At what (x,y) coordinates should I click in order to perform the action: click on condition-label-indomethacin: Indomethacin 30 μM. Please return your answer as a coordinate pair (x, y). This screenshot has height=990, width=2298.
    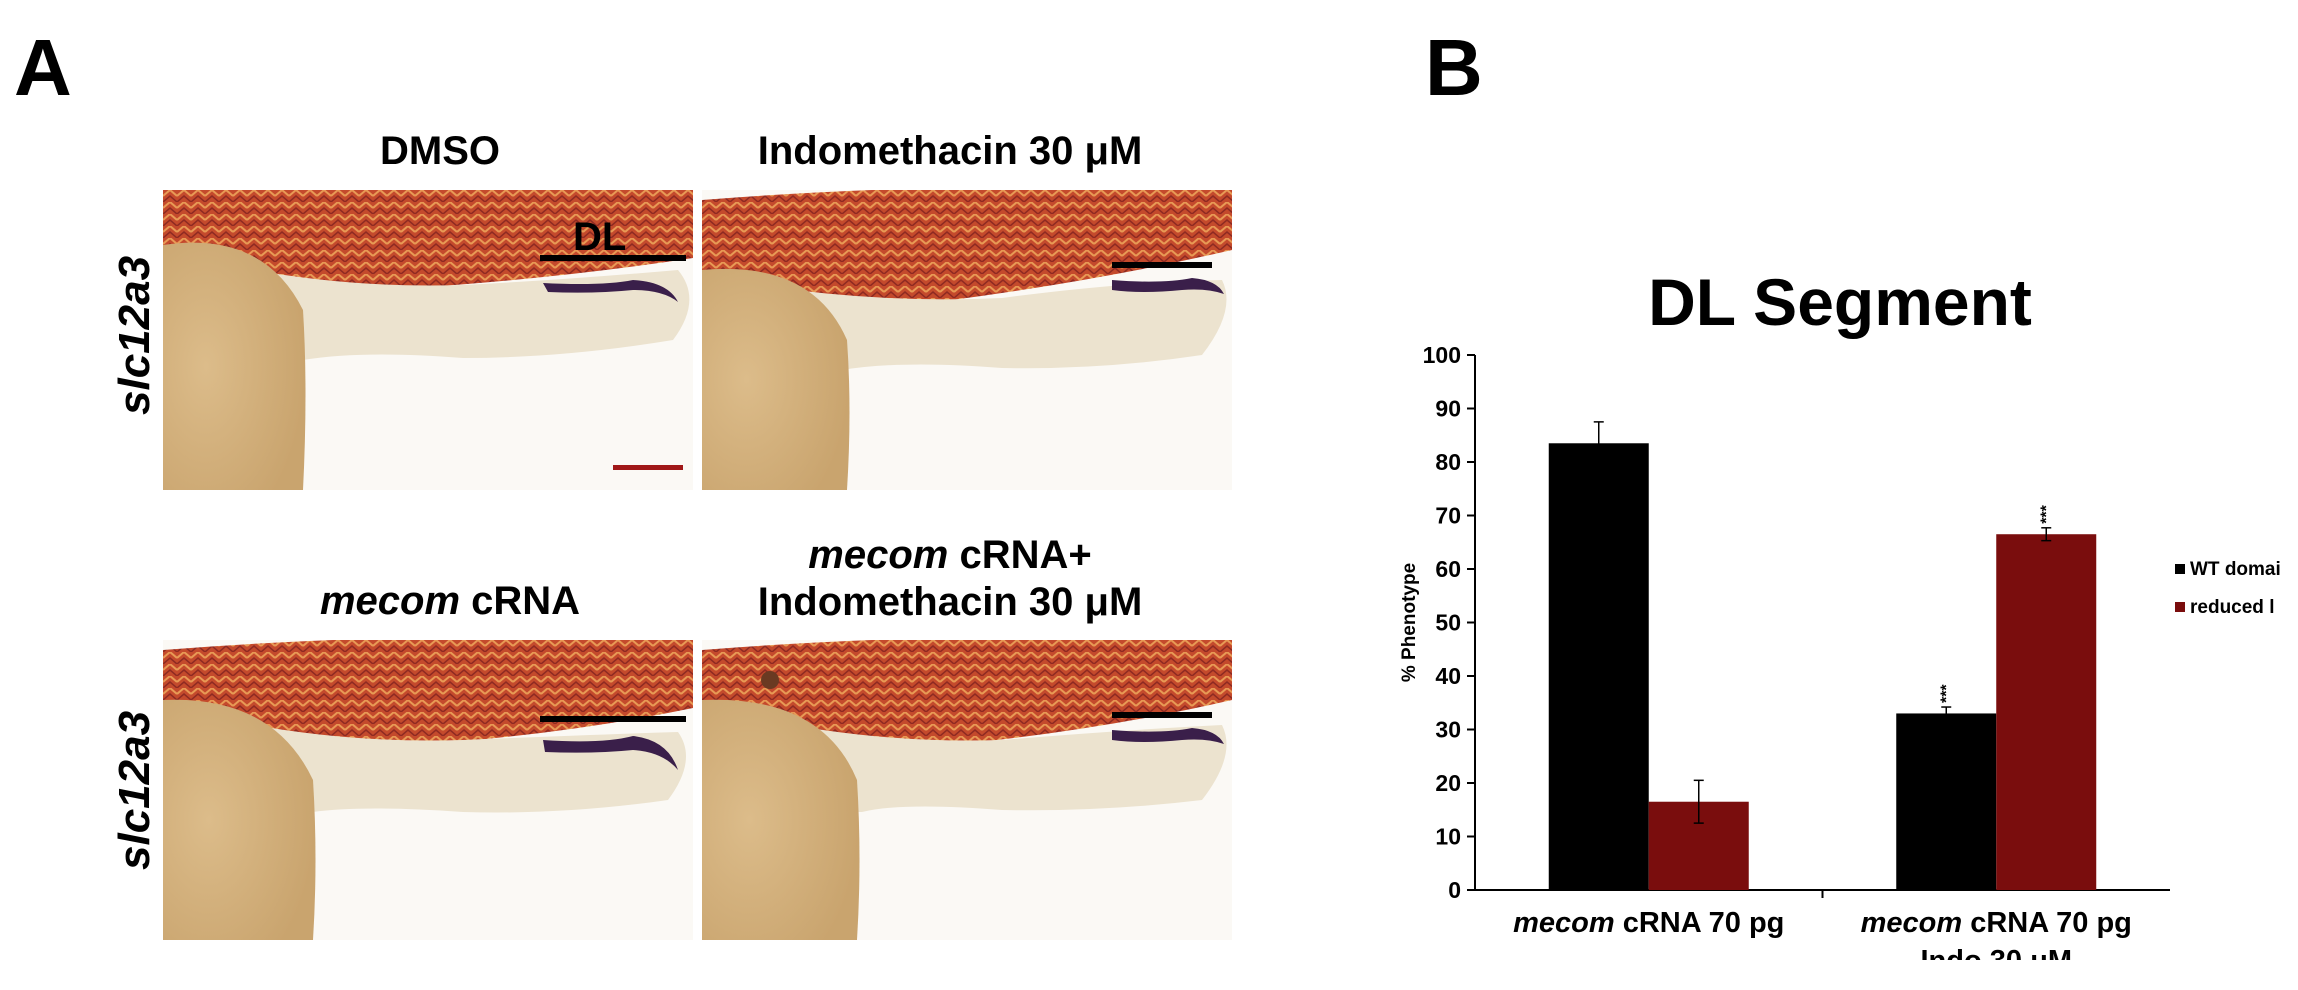
    Looking at the image, I should click on (950, 151).